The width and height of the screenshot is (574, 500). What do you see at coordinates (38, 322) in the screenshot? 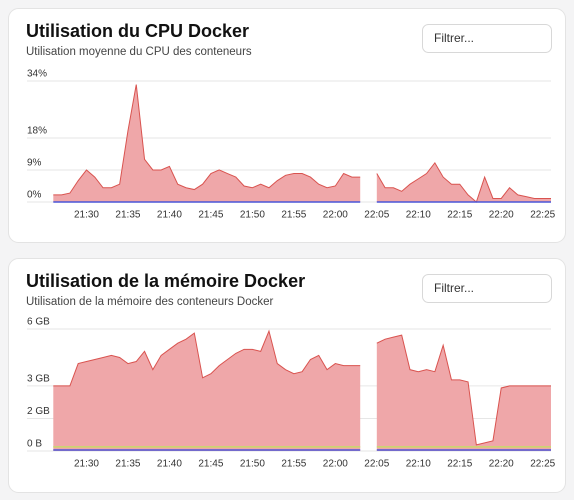
I see `y-tick-label: 6 GB` at bounding box center [38, 322].